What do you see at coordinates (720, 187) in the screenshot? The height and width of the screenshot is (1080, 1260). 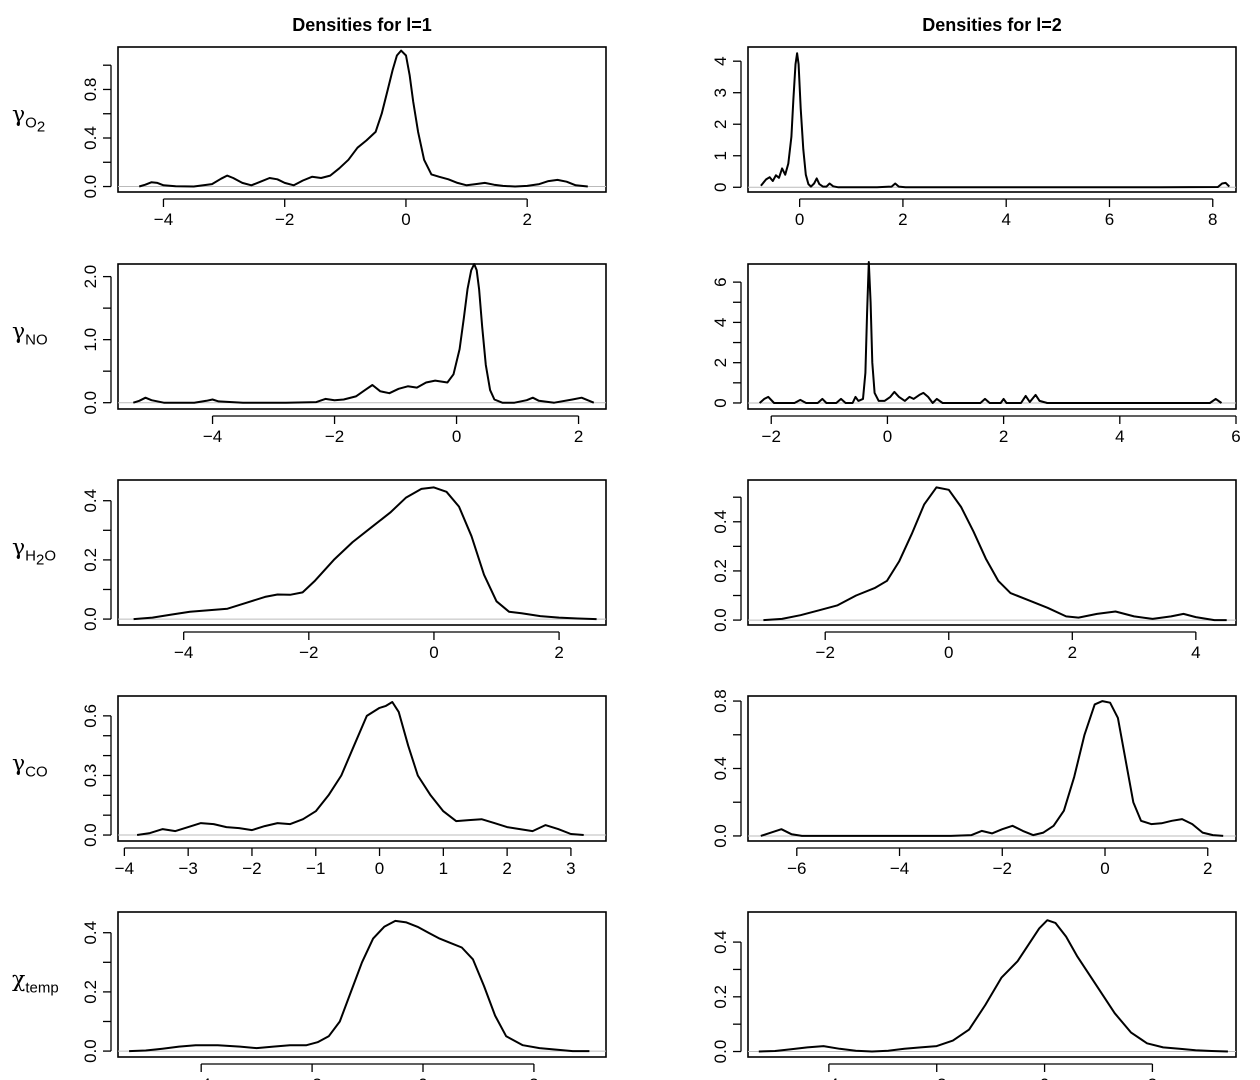 I see `y-tick-label: 0` at bounding box center [720, 187].